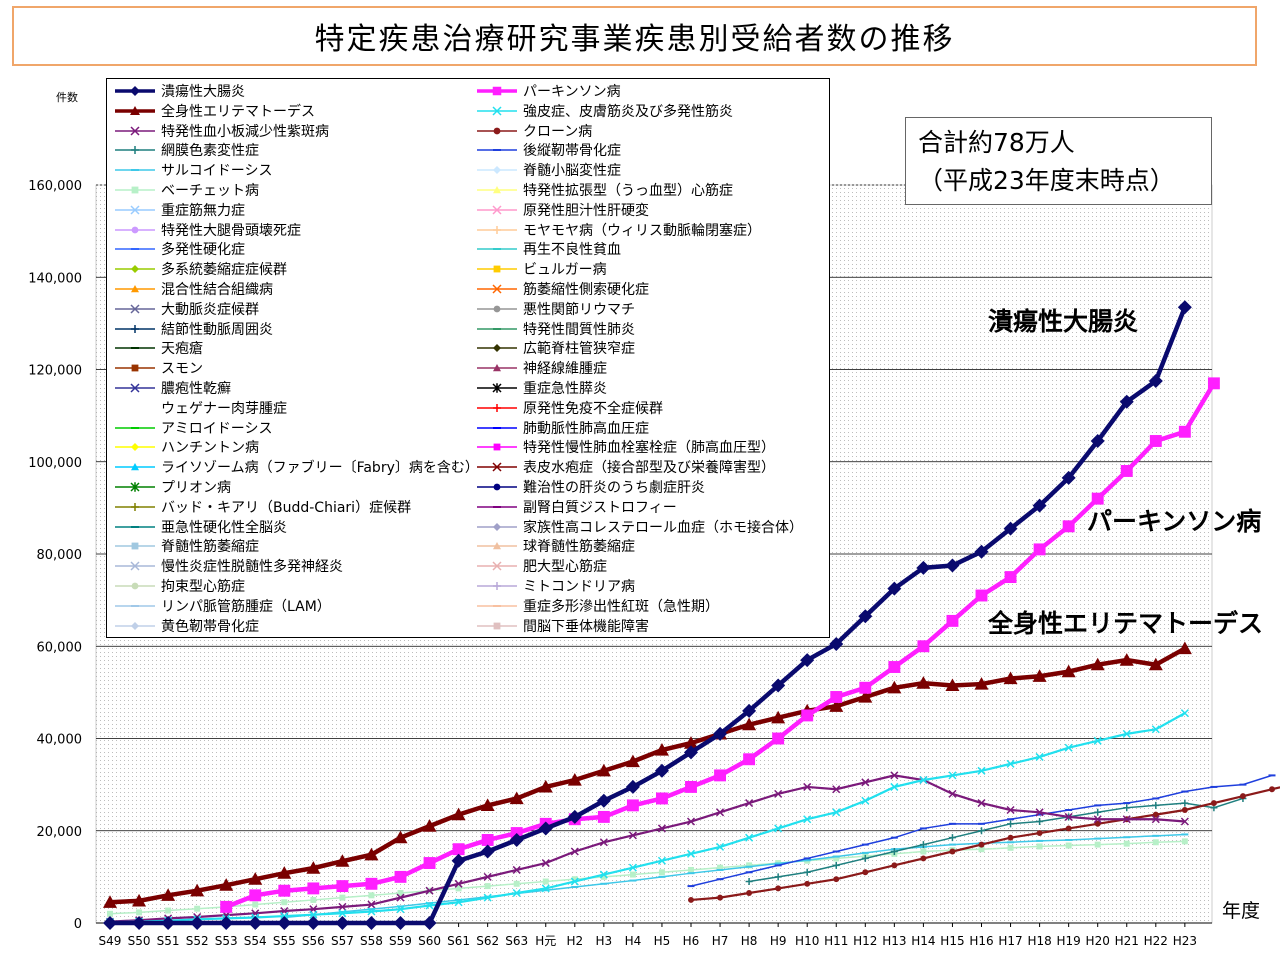  I want to click on legend-label: ベーチェット病, so click(210, 191).